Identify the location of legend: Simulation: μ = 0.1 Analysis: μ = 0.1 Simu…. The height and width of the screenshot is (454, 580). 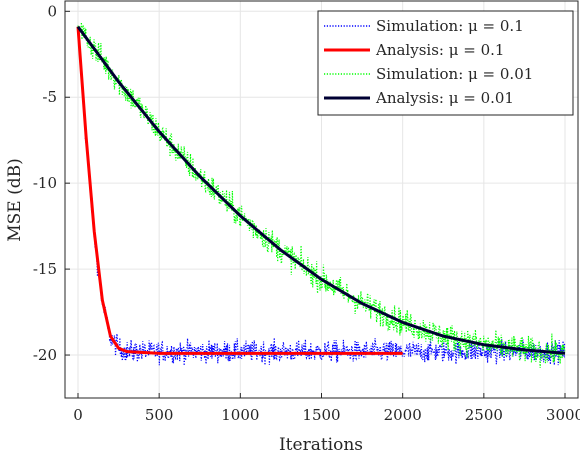
(445, 63).